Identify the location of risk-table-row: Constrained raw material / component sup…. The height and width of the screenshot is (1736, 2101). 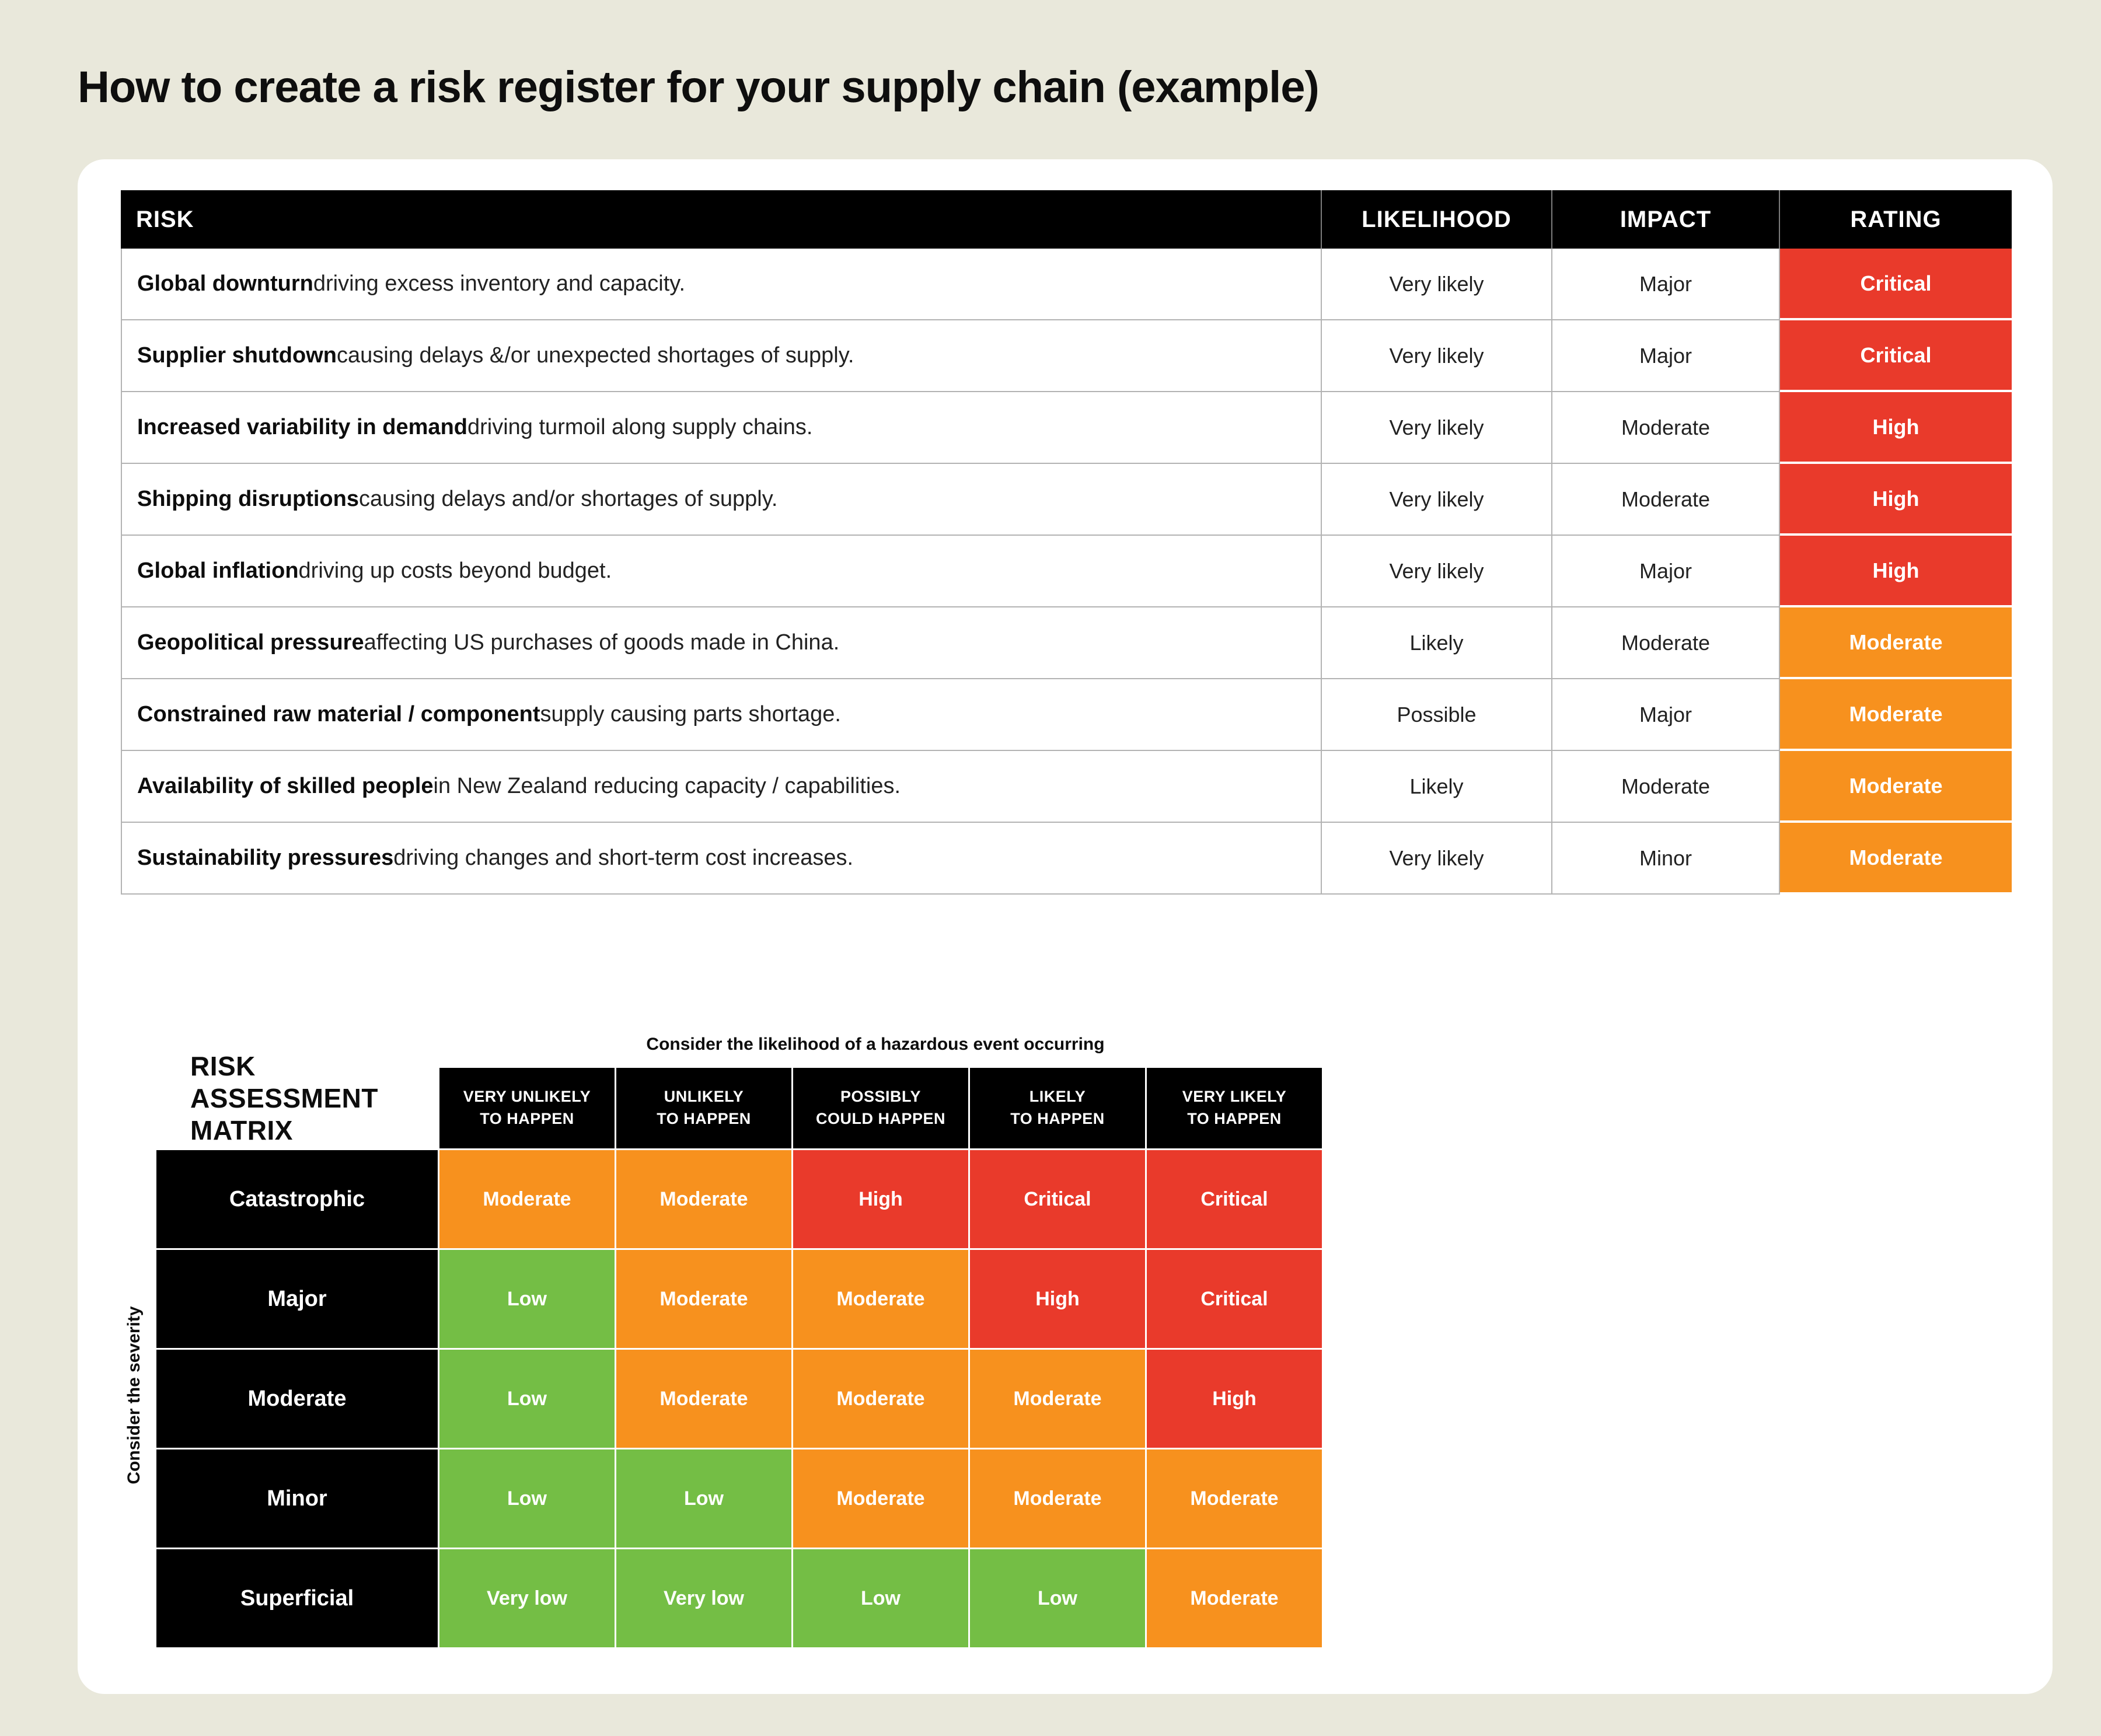
(1066, 715).